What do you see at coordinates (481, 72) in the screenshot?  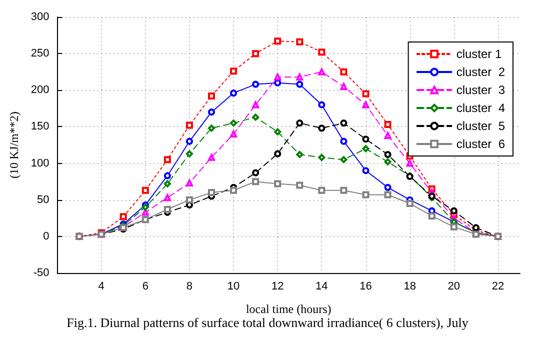 I see `legend-label: cluster 2` at bounding box center [481, 72].